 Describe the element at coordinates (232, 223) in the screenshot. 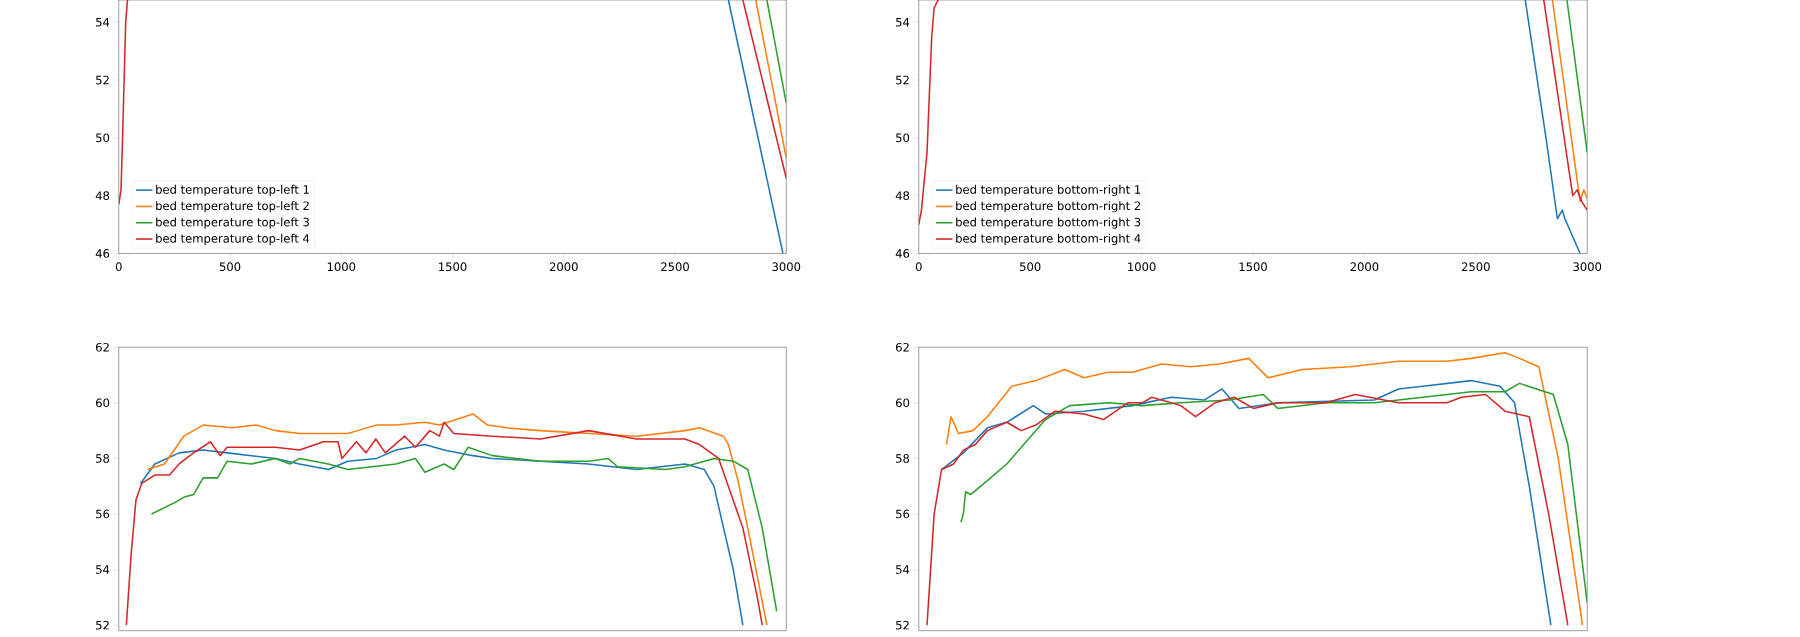

I see `legend-label: bed temperature top-left 3` at that location.